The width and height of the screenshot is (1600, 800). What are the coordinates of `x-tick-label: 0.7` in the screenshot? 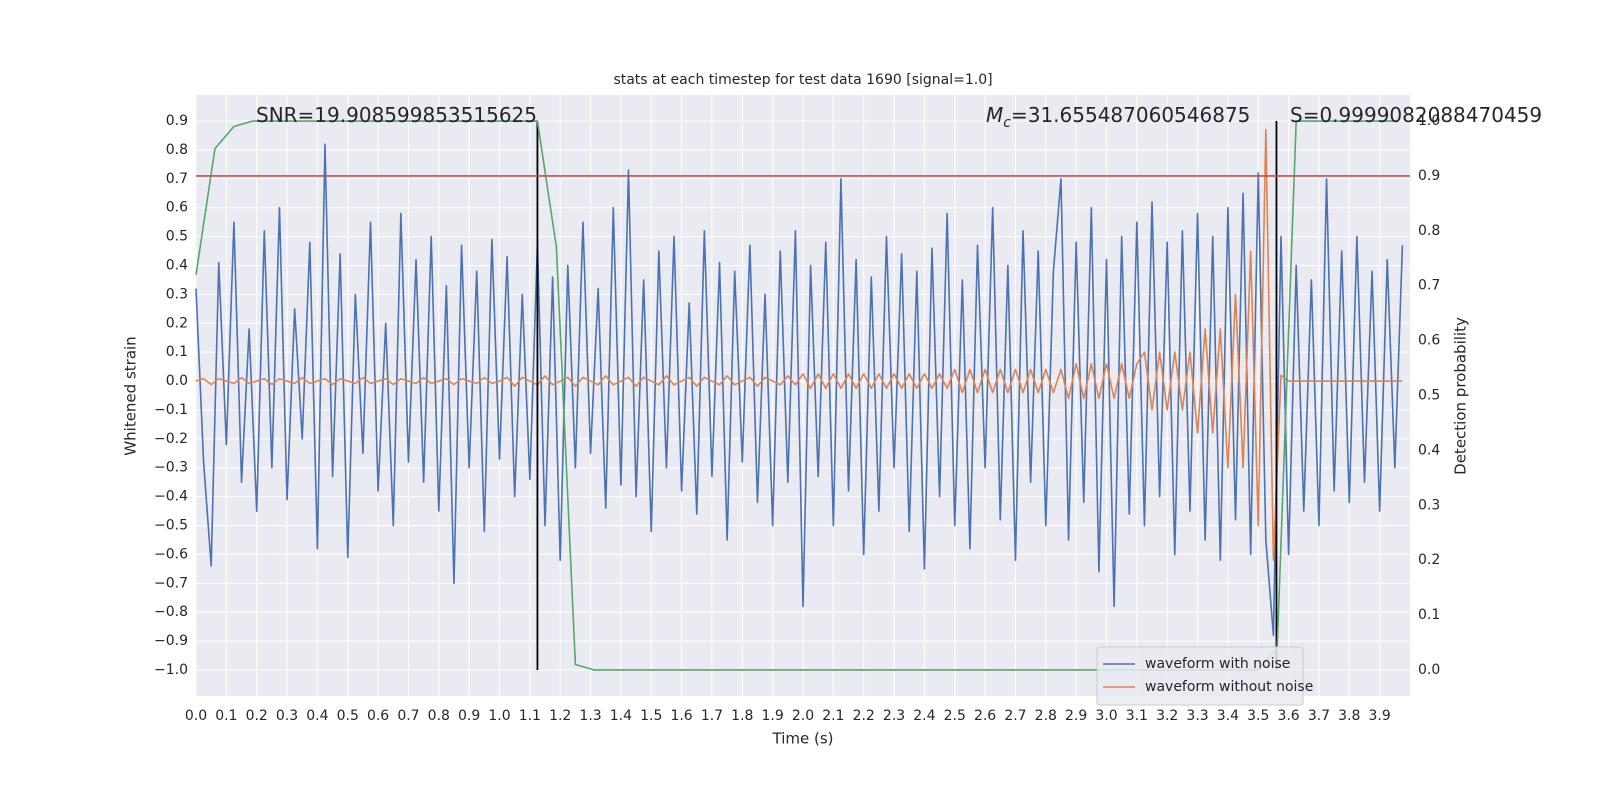 It's located at (408, 716).